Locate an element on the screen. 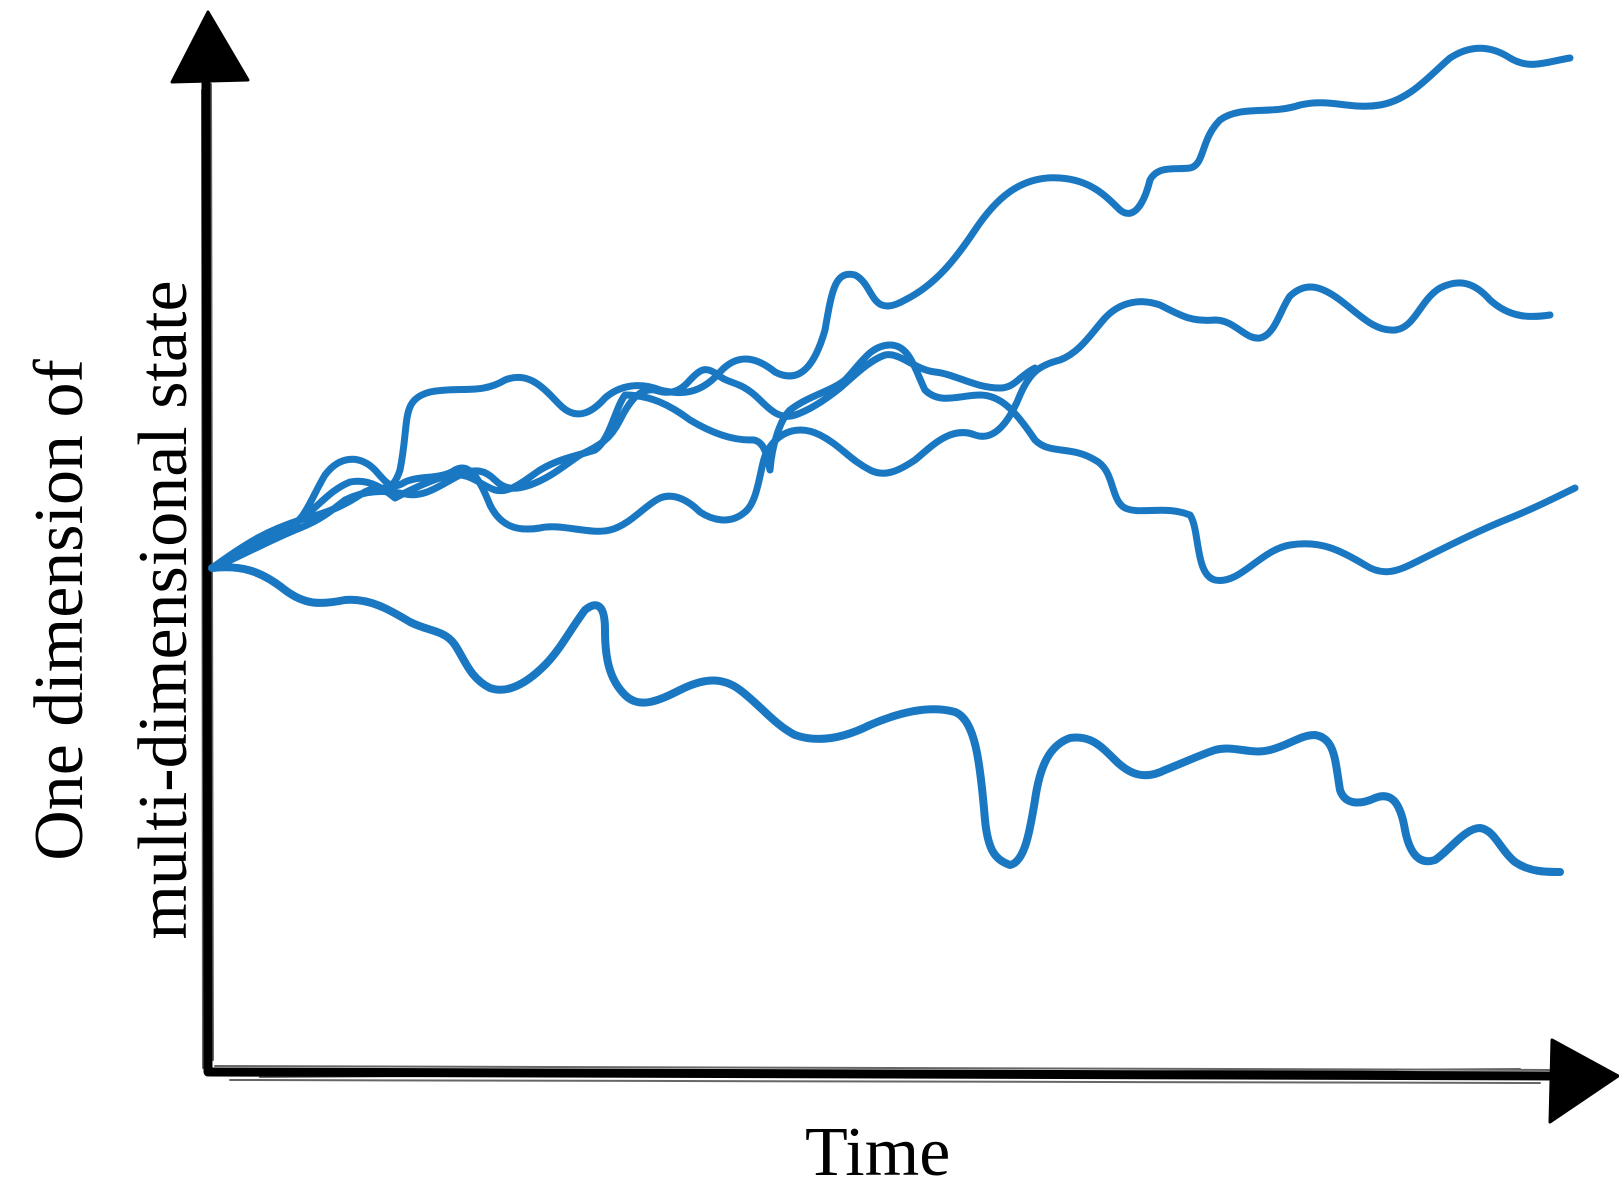 This screenshot has width=1619, height=1193. y-axis-label-line2: multi-dimensional state is located at coordinates (163, 610).